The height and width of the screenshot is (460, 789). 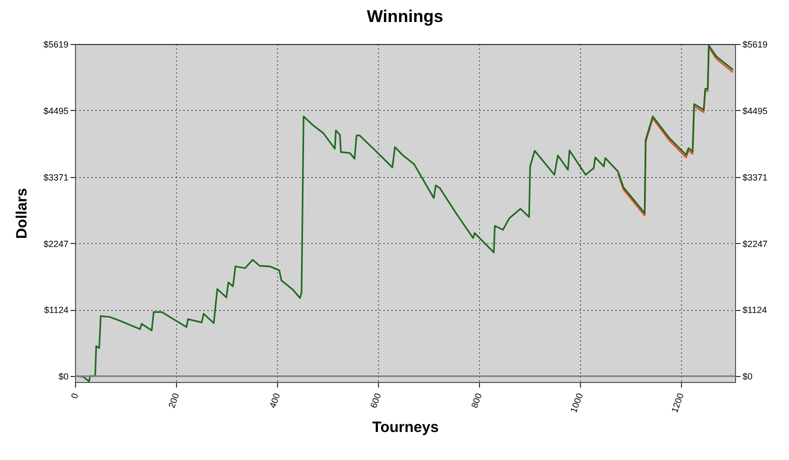 What do you see at coordinates (74, 396) in the screenshot?
I see `x-tick-label: 0` at bounding box center [74, 396].